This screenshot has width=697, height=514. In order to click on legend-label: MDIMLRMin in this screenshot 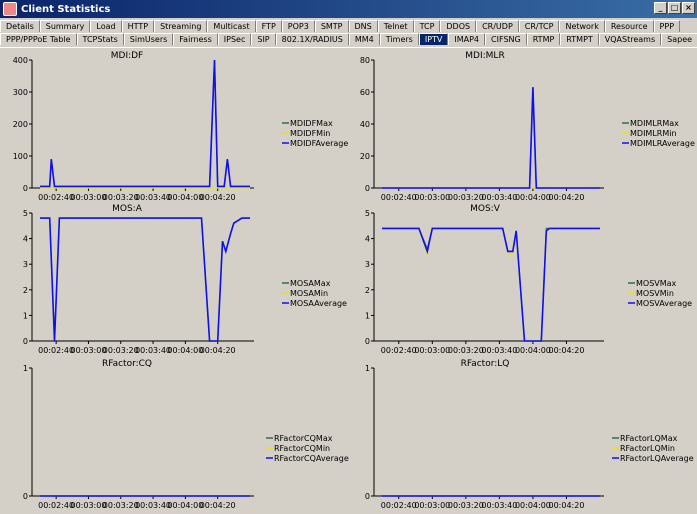, I will do `click(653, 133)`.